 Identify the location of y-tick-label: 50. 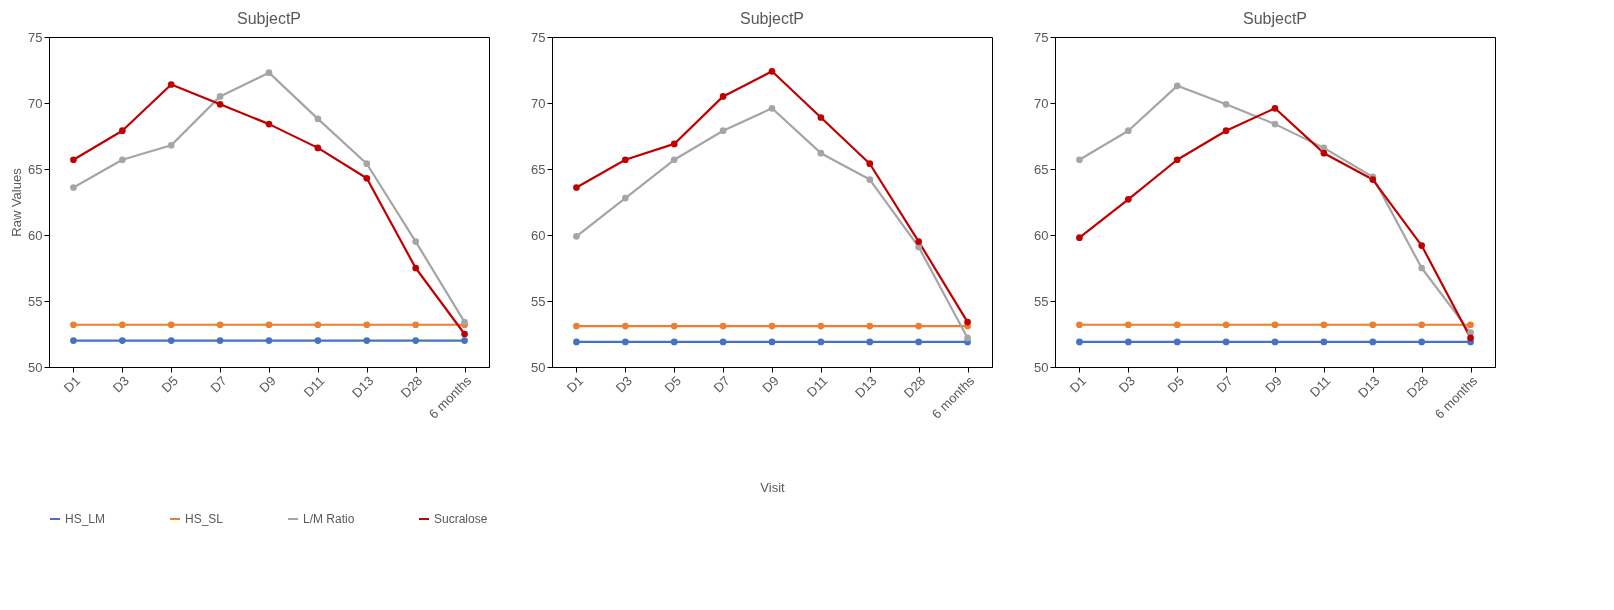
(538, 367).